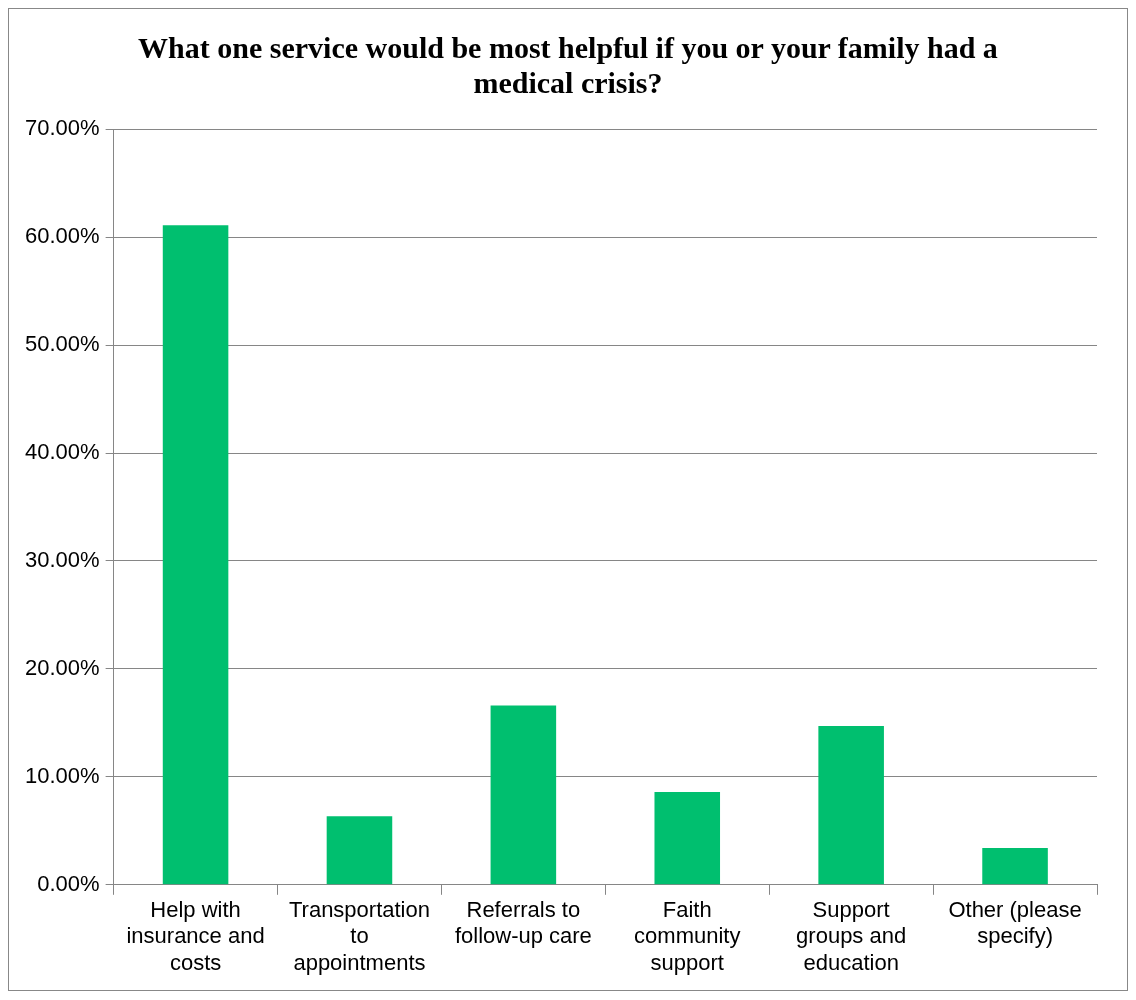  What do you see at coordinates (62, 452) in the screenshot?
I see `y-tick-label: 40.00%` at bounding box center [62, 452].